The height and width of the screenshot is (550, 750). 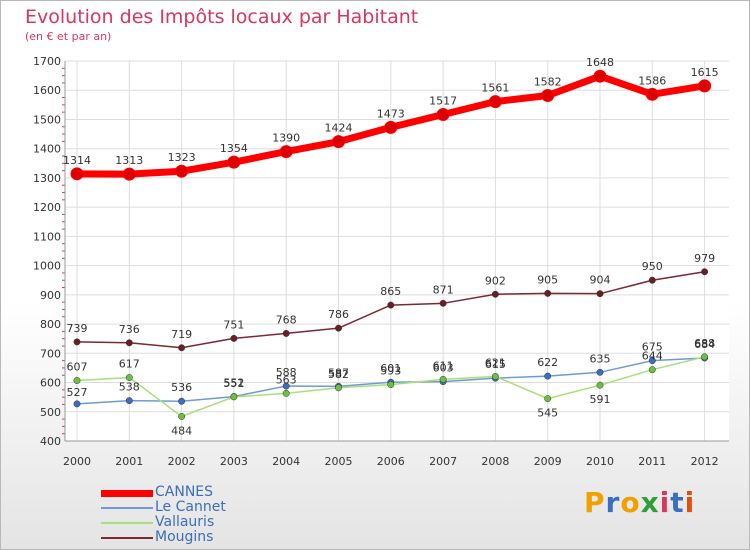 What do you see at coordinates (50, 383) in the screenshot?
I see `y-tick-label: 600` at bounding box center [50, 383].